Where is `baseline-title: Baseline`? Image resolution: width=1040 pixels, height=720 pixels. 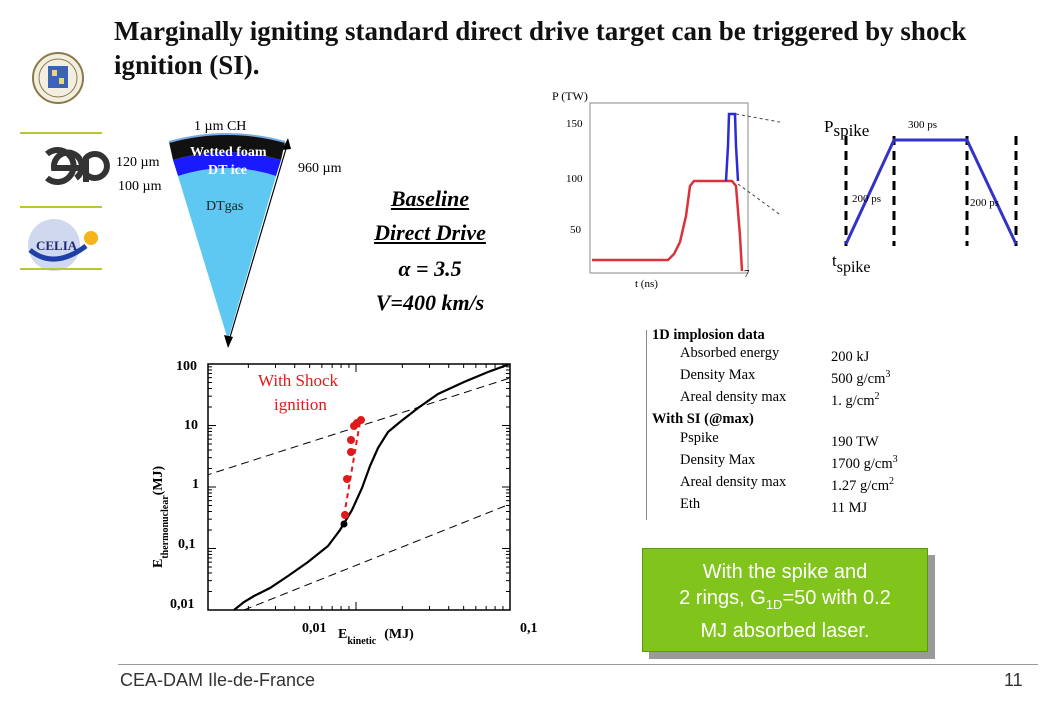 baseline-title: Baseline is located at coordinates (430, 198).